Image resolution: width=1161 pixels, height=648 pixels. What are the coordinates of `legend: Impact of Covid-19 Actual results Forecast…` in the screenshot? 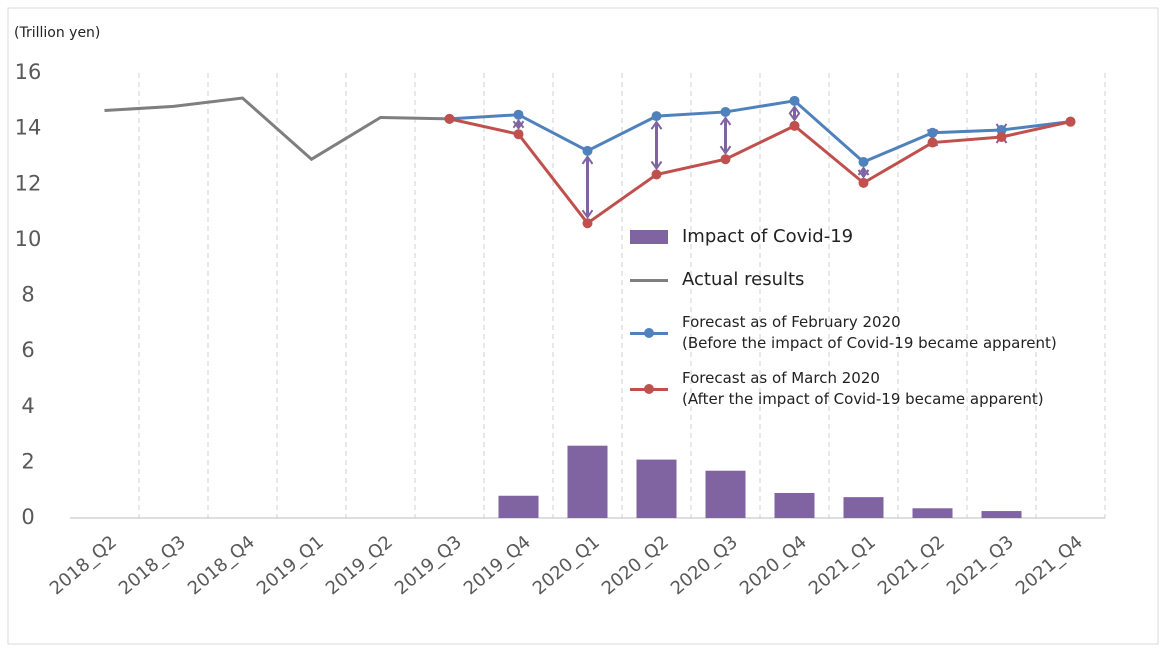 It's located at (843, 325).